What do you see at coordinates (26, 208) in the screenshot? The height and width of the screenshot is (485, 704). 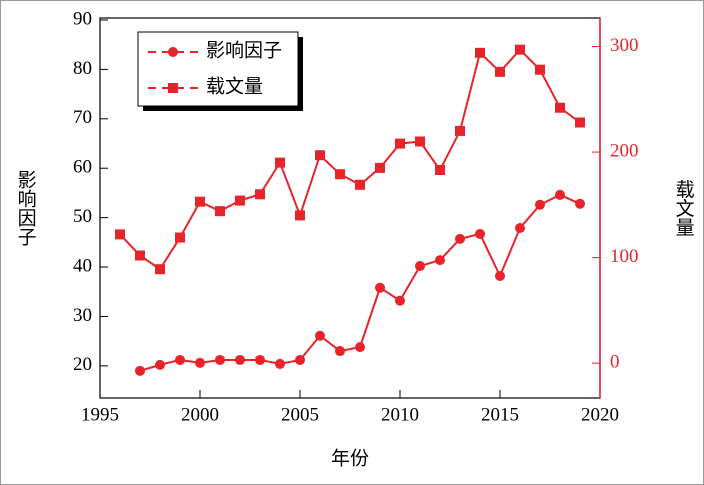 I see `y-axis-label: 影响因子` at bounding box center [26, 208].